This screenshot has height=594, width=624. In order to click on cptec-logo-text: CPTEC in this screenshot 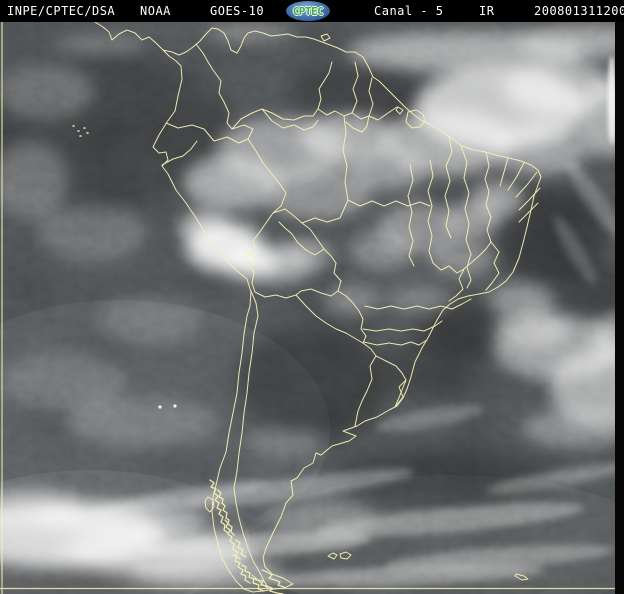, I will do `click(308, 11)`.